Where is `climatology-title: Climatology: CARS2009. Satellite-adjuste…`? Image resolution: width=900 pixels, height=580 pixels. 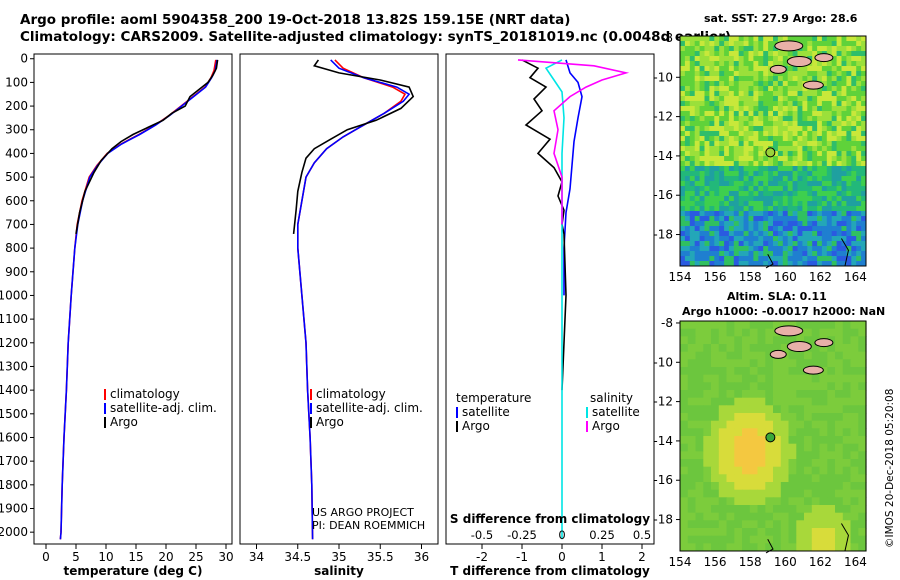 climatology-title: Climatology: CARS2009. Satellite-adjuste… is located at coordinates (376, 37).